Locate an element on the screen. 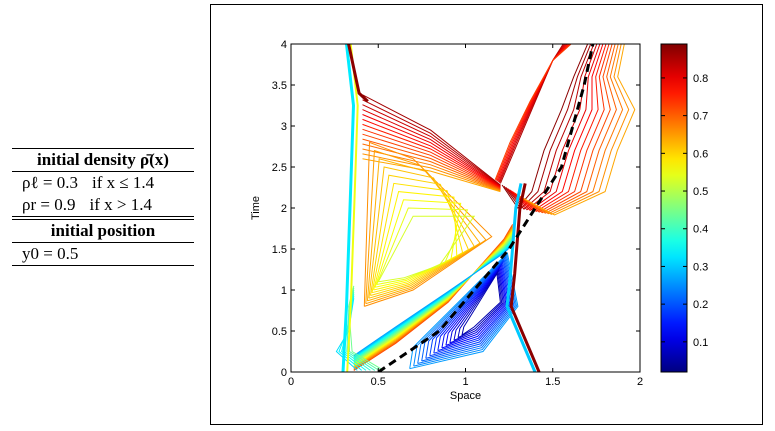 The height and width of the screenshot is (431, 775). colorbar is located at coordinates (674, 208).